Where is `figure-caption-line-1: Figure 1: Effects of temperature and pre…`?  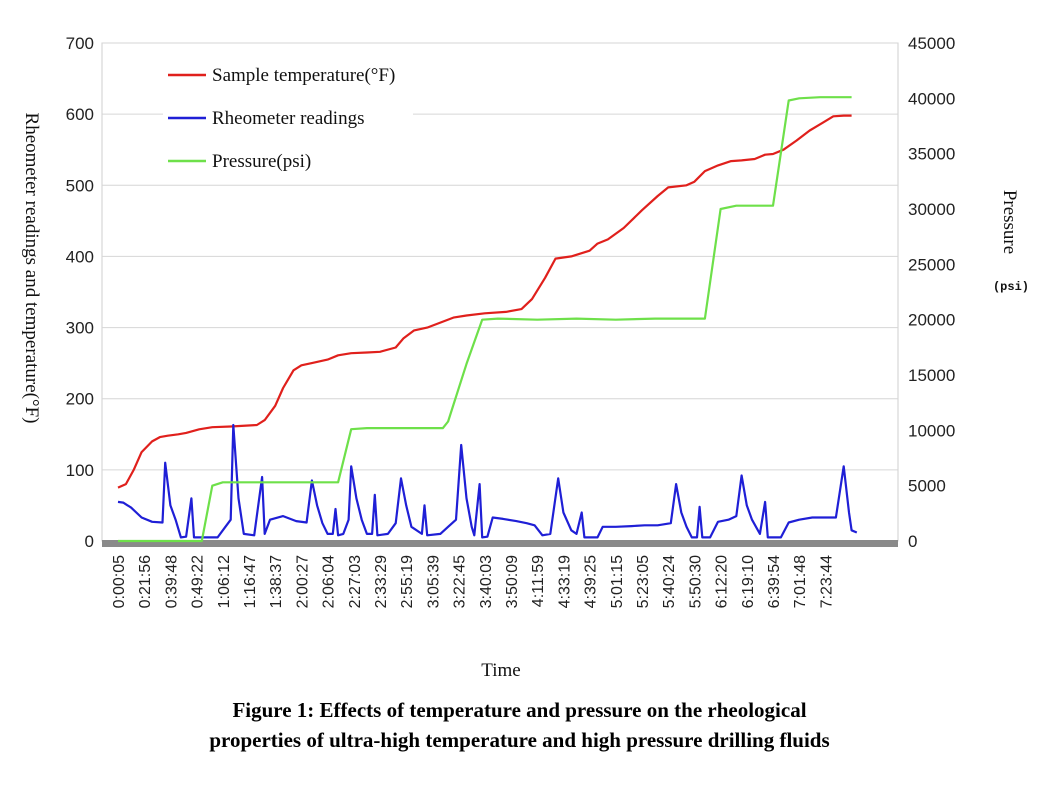 figure-caption-line-1: Figure 1: Effects of temperature and pre… is located at coordinates (519, 710).